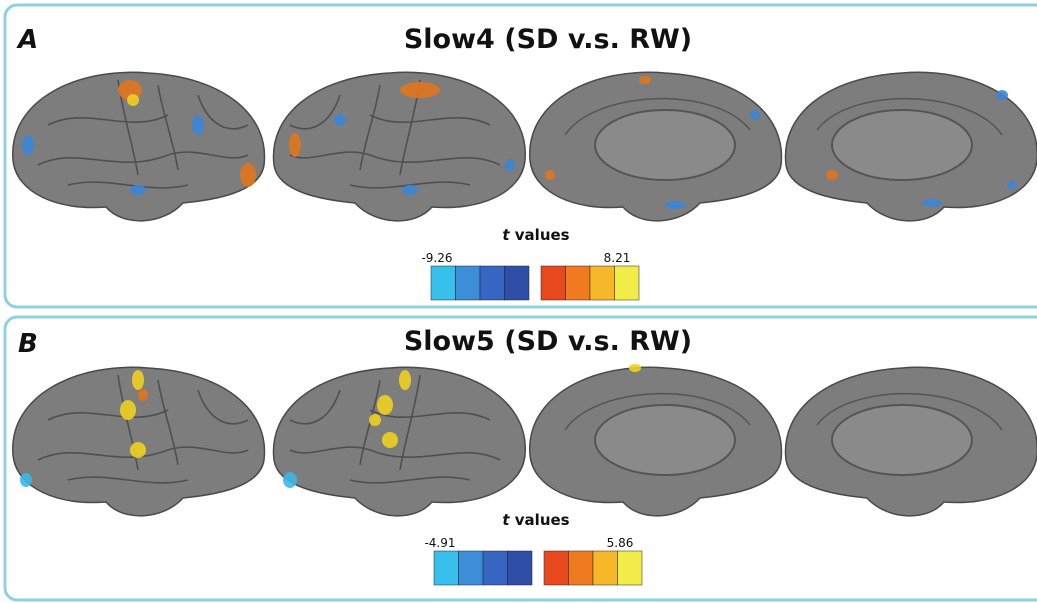  I want to click on panel-label: A, so click(27, 40).